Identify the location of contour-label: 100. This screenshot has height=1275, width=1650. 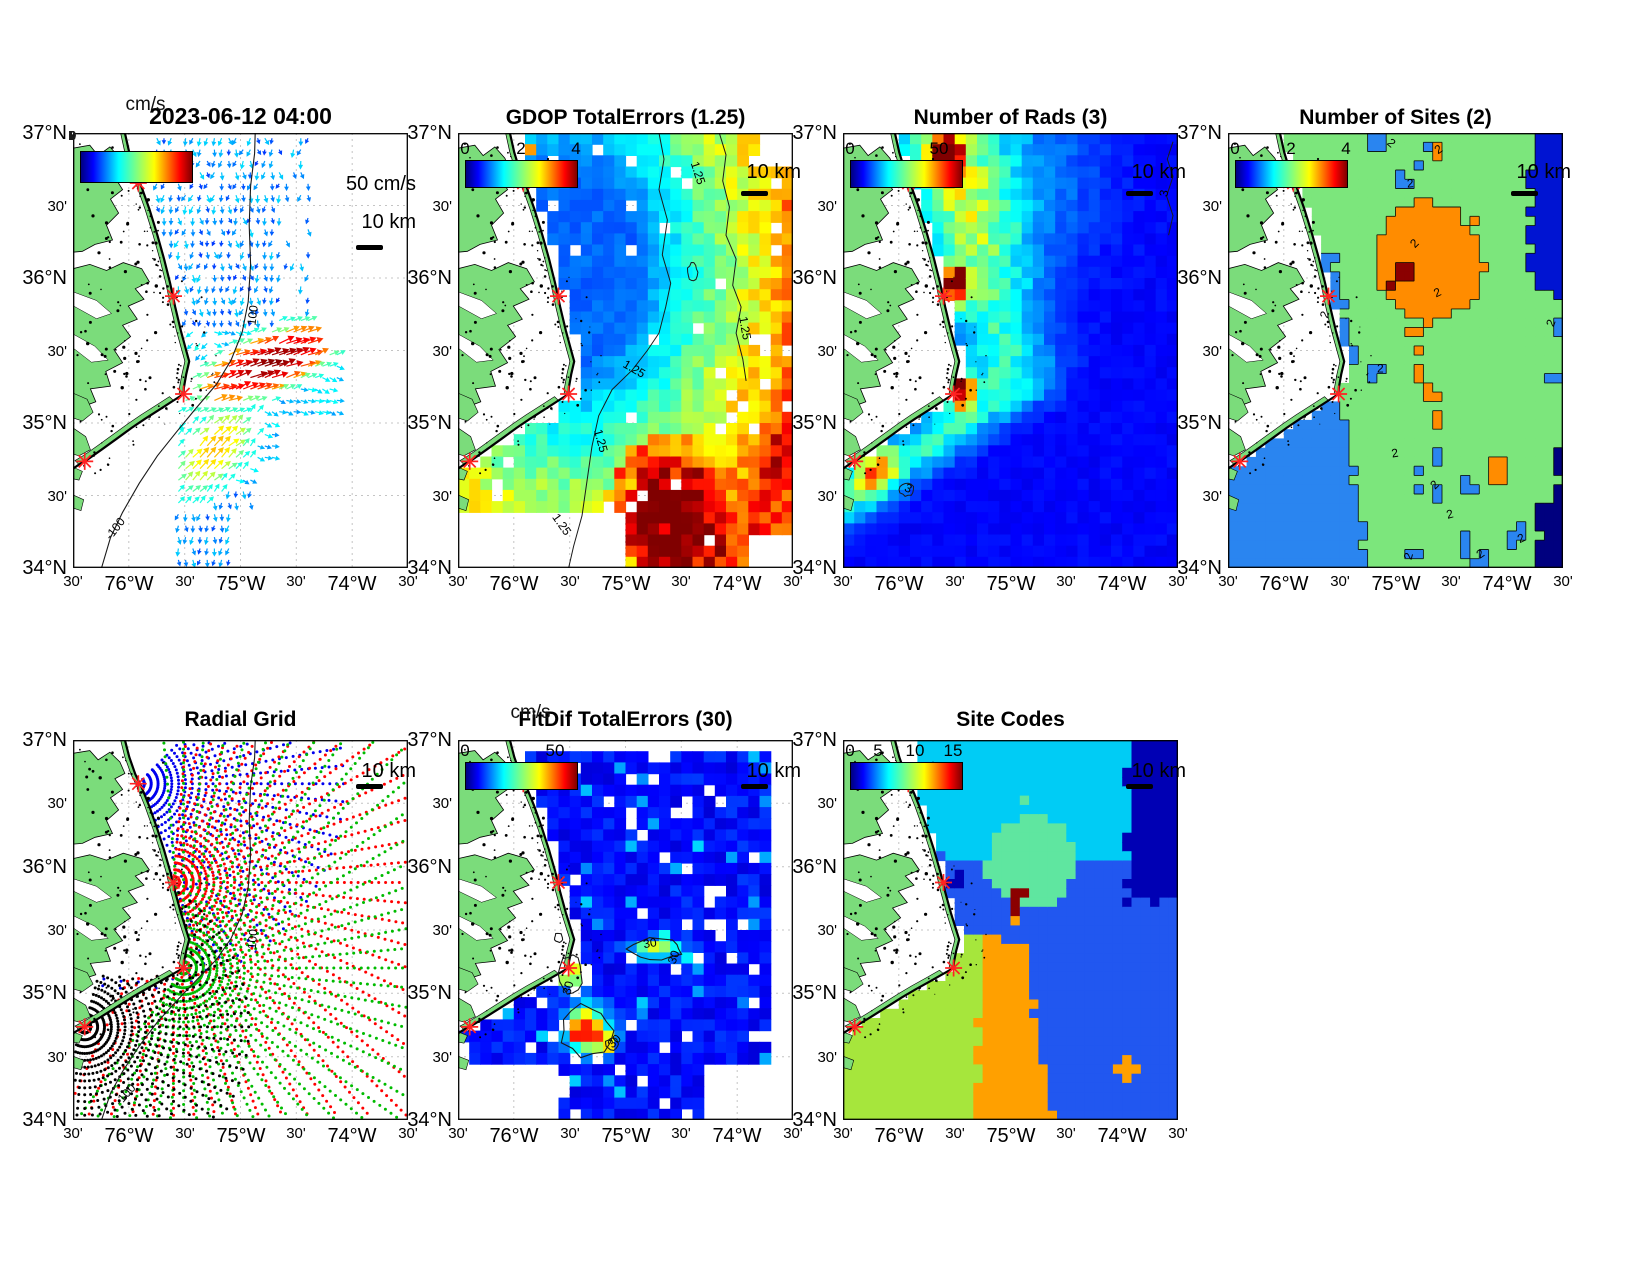
(253, 938).